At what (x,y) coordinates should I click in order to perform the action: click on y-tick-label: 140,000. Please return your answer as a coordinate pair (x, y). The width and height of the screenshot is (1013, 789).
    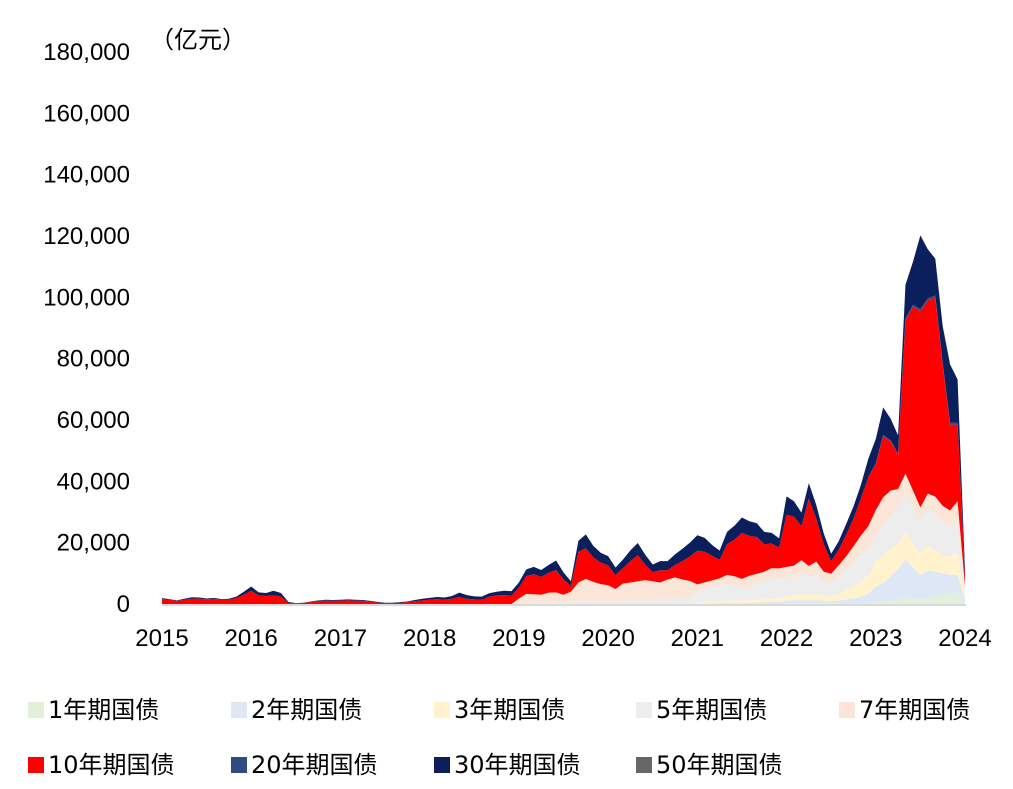
    Looking at the image, I should click on (86, 175).